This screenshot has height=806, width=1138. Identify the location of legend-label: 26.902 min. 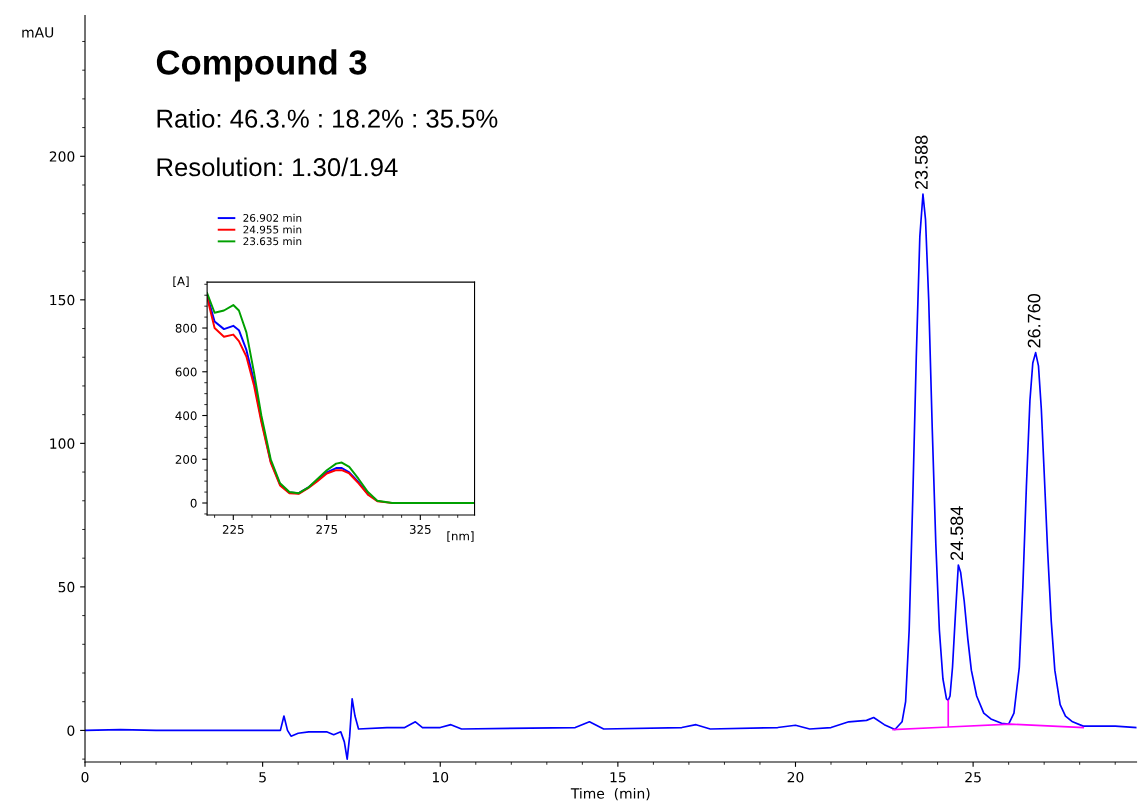
(272, 217).